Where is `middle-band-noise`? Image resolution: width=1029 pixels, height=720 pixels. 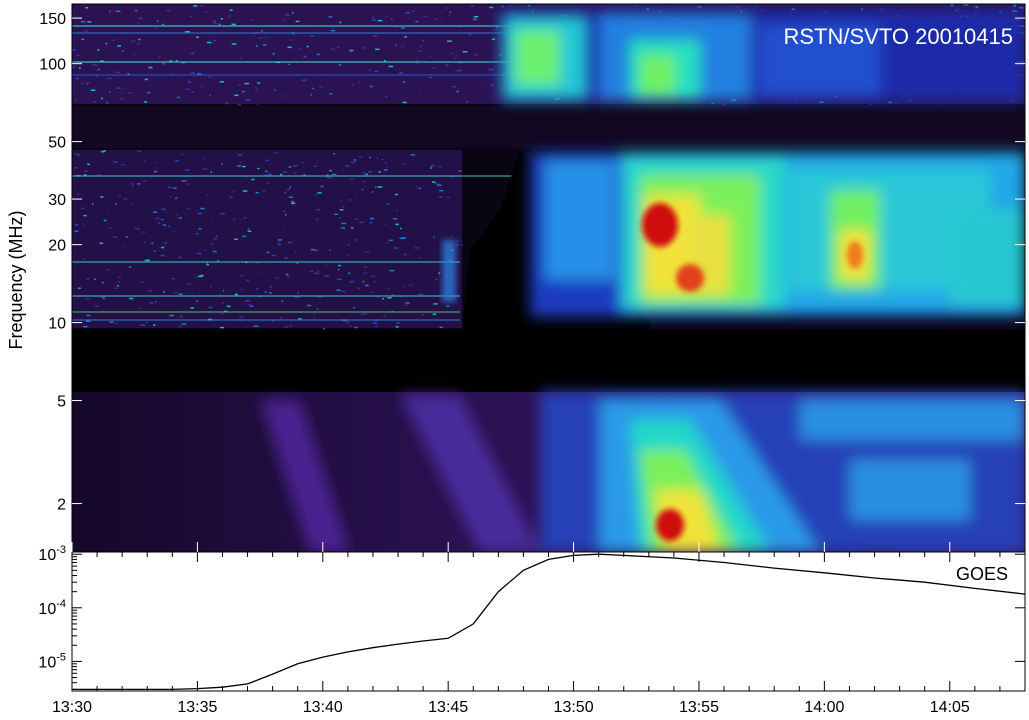 middle-band-noise is located at coordinates (267, 239).